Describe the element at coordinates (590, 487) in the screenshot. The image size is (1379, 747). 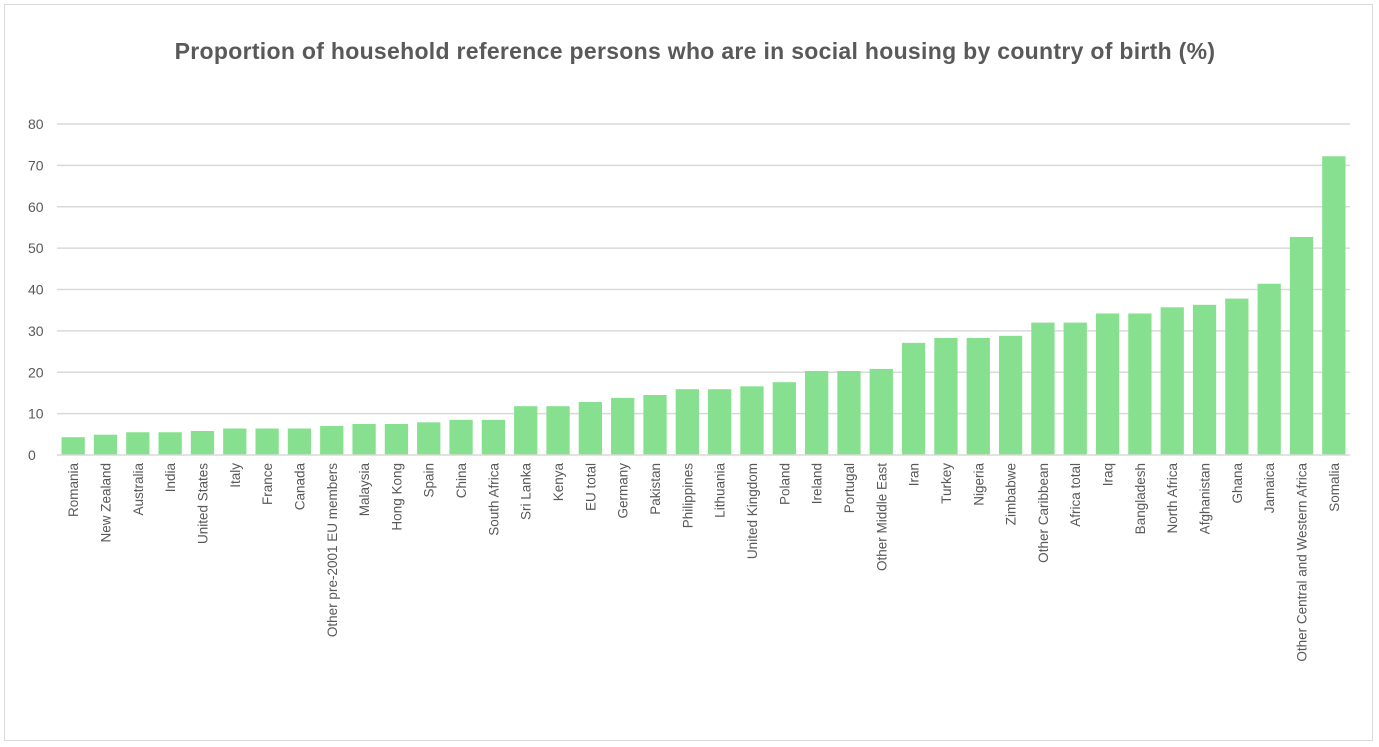
I see `x-tick-label: EU total` at that location.